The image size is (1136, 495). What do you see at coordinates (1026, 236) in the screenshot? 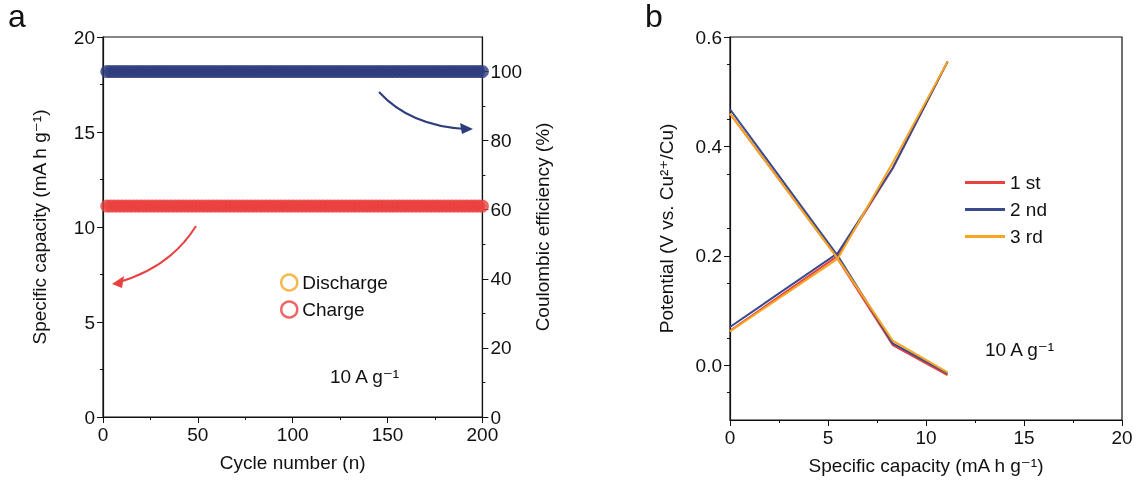
I see `legend-label: 3 rd` at bounding box center [1026, 236].